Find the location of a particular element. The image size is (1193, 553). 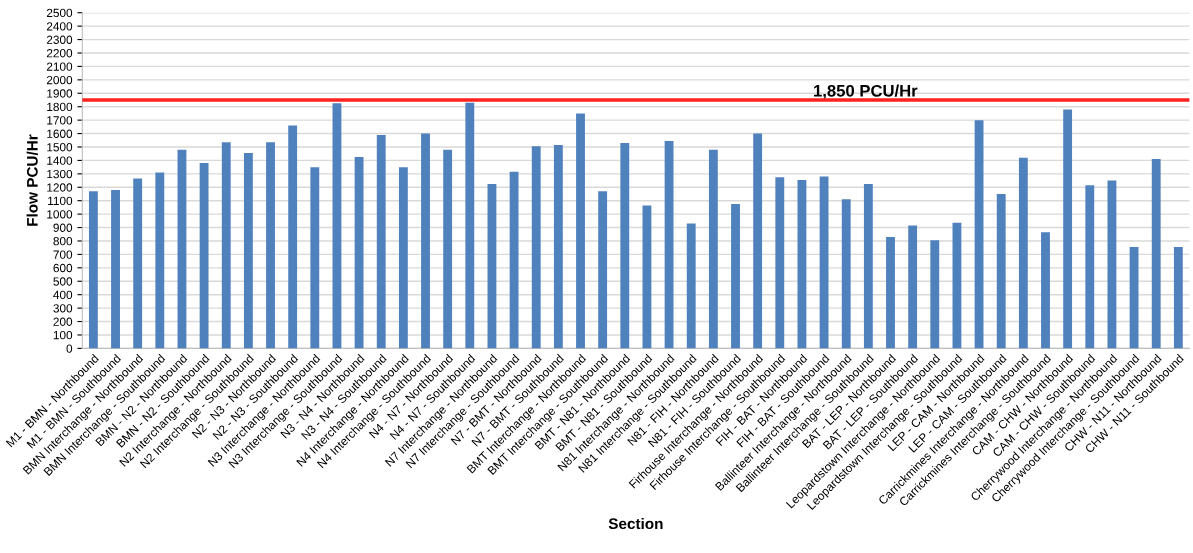

y-tick-label: 1500 is located at coordinates (60, 147).